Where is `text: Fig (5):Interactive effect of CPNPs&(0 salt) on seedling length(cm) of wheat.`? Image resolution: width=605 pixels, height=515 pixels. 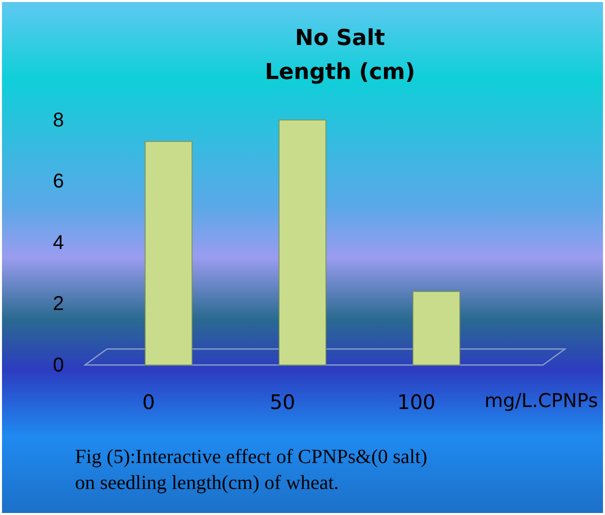 text: Fig (5):Interactive effect of CPNPs&(0 salt) on seedling length(cm) of wheat. is located at coordinates (251, 470).